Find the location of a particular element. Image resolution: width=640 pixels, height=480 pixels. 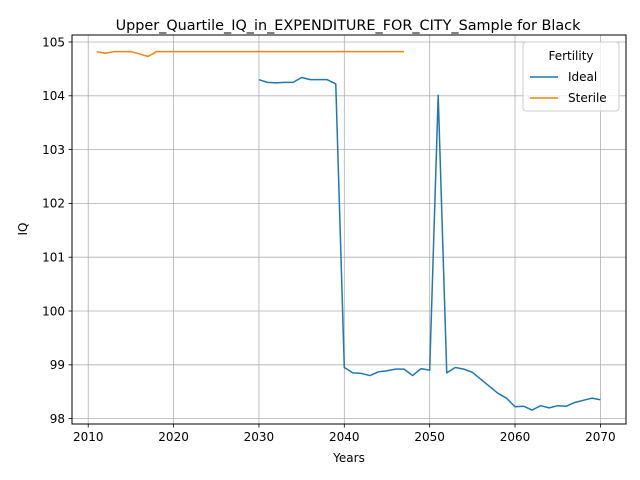

legend-label-ideal: Ideal is located at coordinates (582, 77).